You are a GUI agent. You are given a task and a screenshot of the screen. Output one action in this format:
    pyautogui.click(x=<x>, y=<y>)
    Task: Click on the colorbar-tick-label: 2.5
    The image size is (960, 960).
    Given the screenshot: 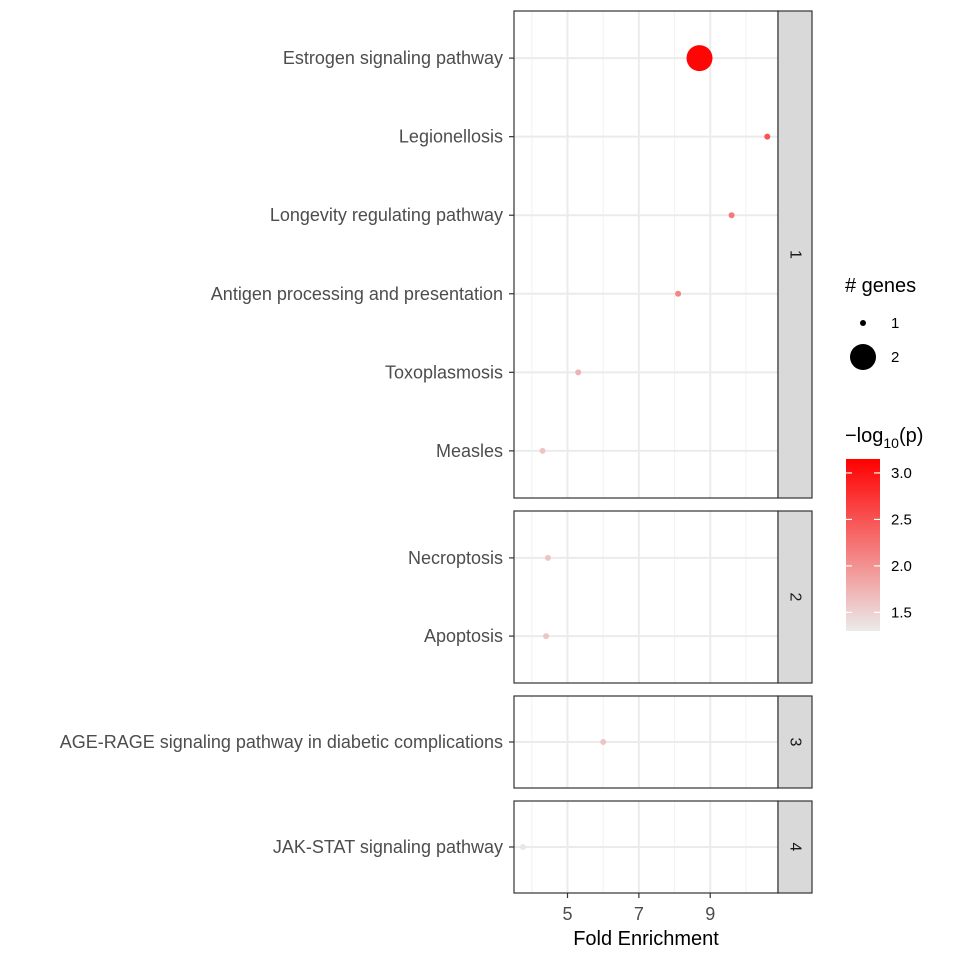 What is the action you would take?
    pyautogui.click(x=901, y=519)
    